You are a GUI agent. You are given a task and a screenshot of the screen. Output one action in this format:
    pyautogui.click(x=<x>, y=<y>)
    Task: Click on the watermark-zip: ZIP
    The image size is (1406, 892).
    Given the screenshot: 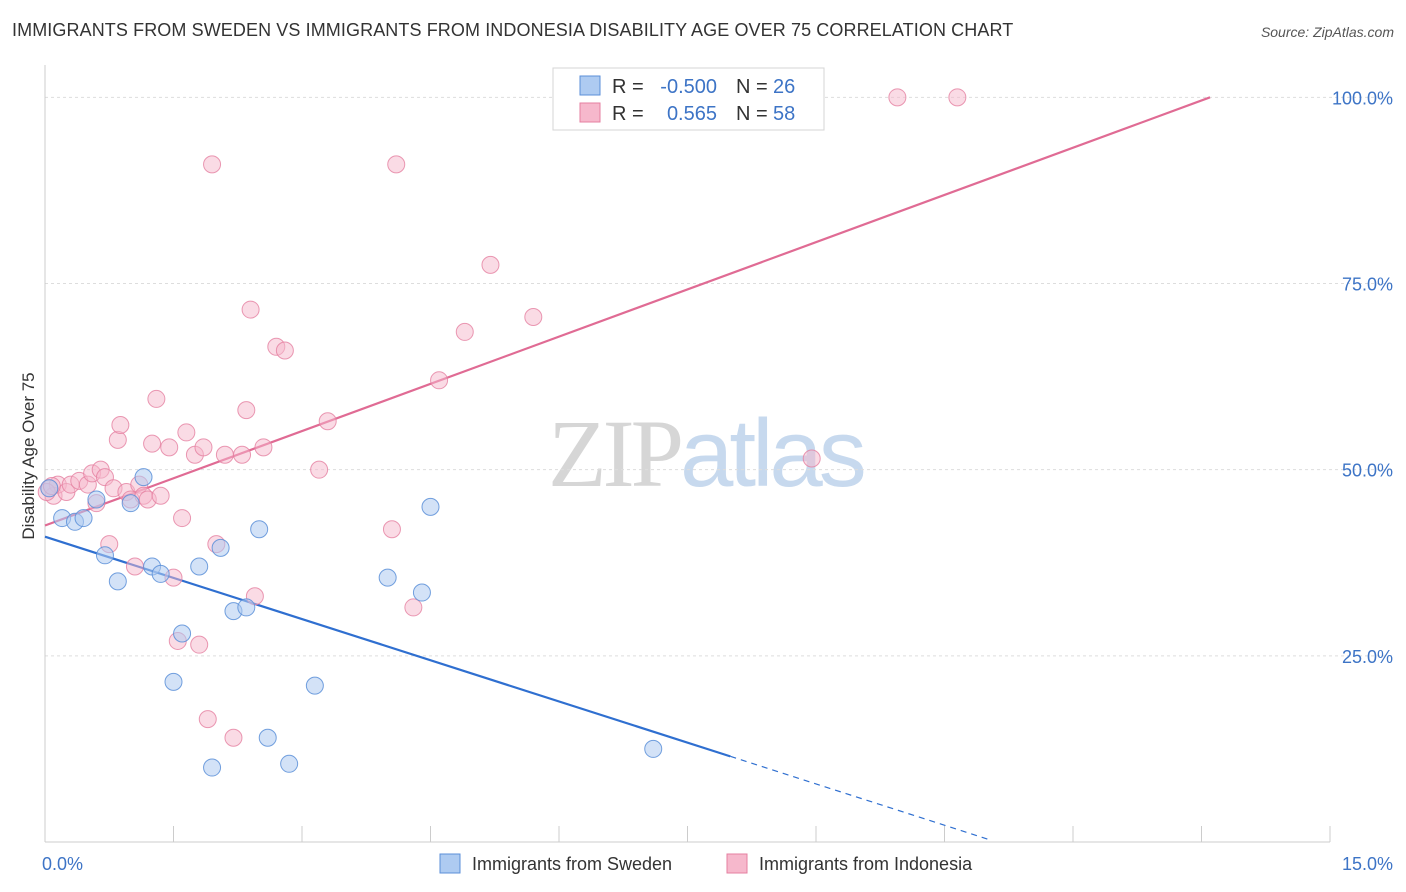 What is the action you would take?
    pyautogui.click(x=616, y=453)
    